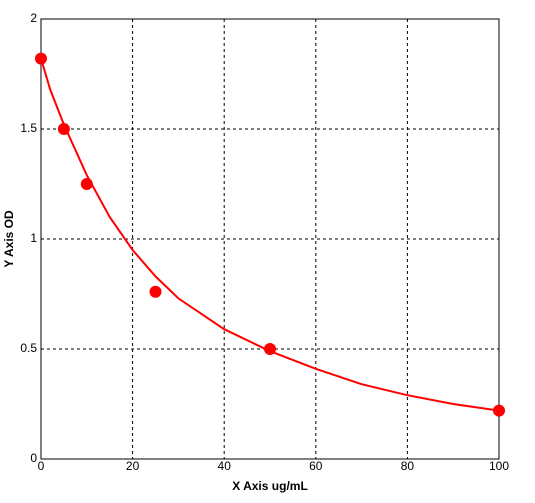 Image resolution: width=535 pixels, height=503 pixels. Describe the element at coordinates (408, 466) in the screenshot. I see `x-tick-label: 80` at that location.